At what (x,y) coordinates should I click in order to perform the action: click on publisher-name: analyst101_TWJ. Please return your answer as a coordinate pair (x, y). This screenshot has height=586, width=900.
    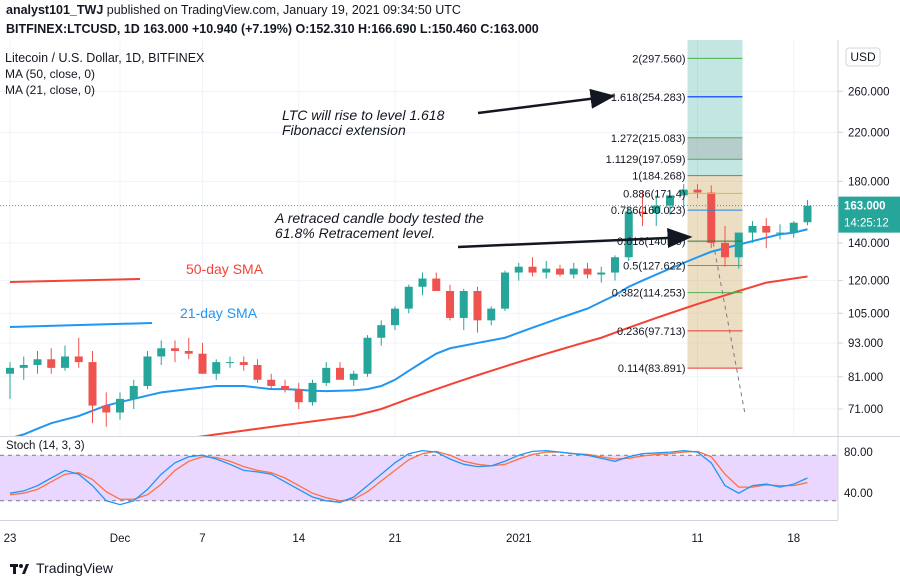
    Looking at the image, I should click on (55, 10).